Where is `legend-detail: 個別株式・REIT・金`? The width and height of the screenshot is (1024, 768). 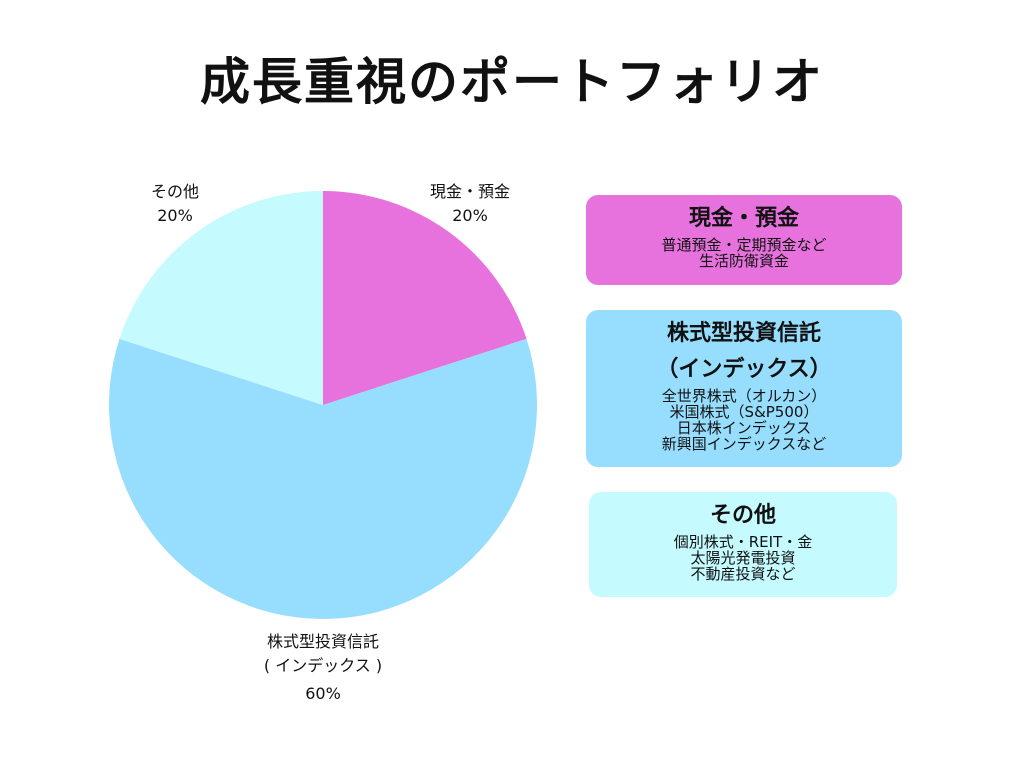
legend-detail: 個別株式・REIT・金 is located at coordinates (743, 542).